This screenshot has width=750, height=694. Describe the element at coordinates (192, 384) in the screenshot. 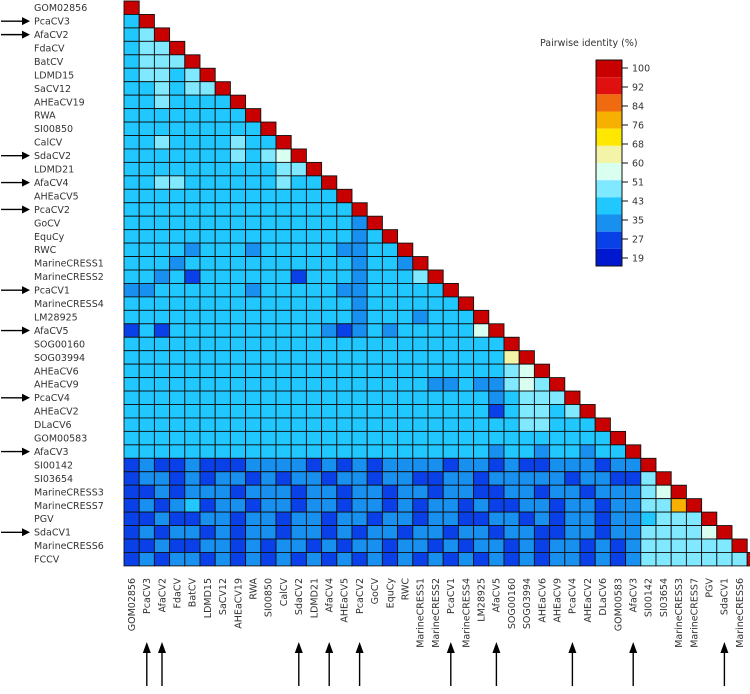

I see `heatmap-cell-AHEaCV9-BatCV` at that location.